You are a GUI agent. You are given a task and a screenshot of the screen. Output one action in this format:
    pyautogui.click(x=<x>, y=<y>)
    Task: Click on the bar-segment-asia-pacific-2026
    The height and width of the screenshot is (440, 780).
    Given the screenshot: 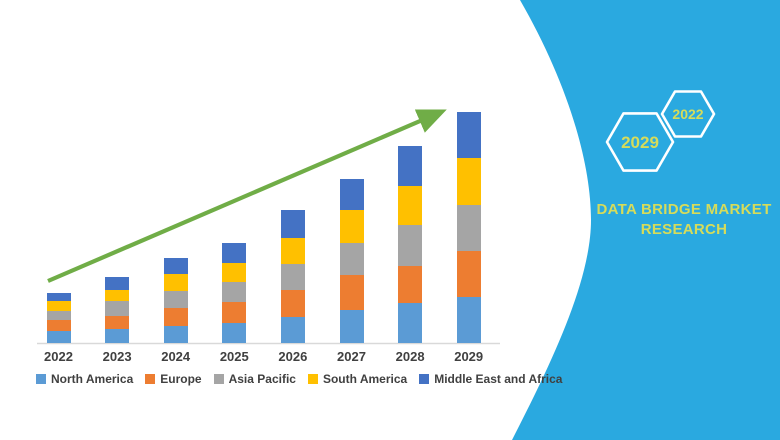 What is the action you would take?
    pyautogui.click(x=292, y=277)
    